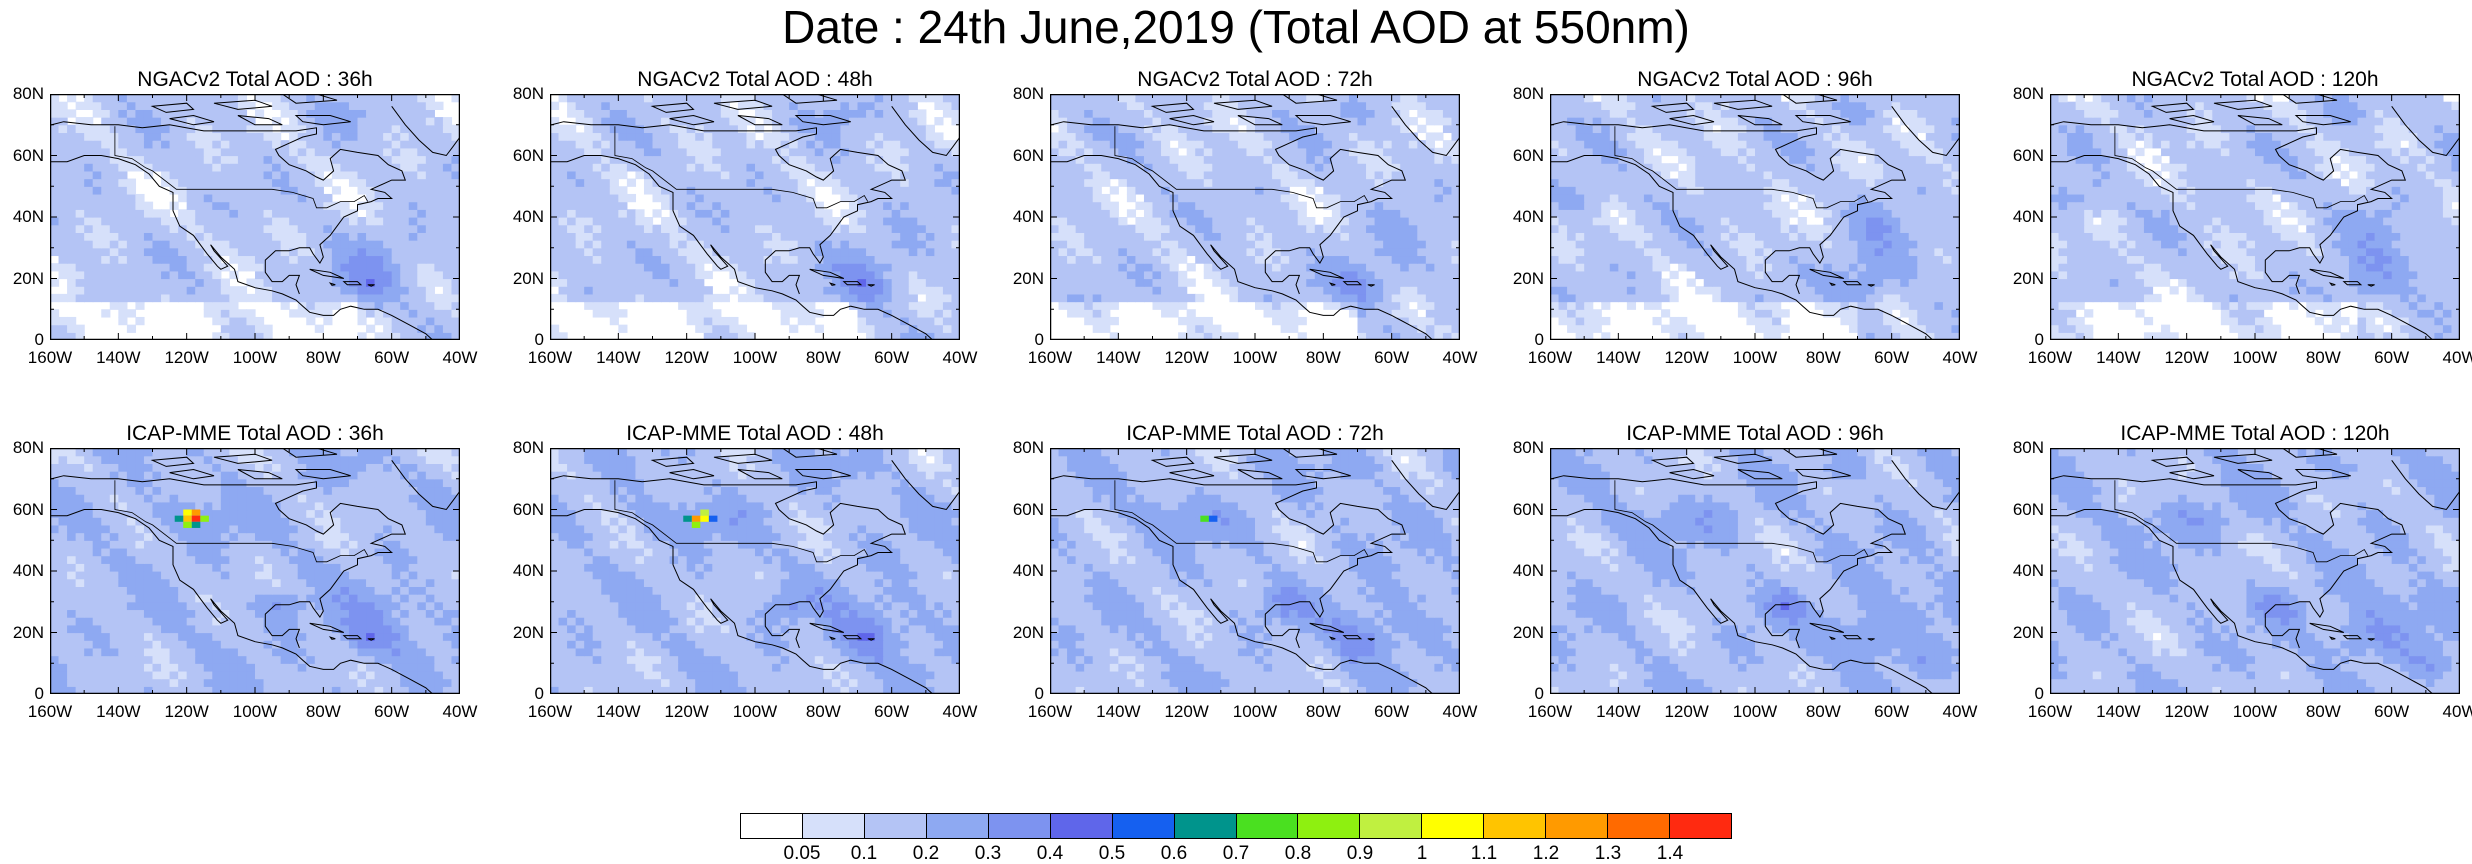 The height and width of the screenshot is (864, 2472). What do you see at coordinates (755, 204) in the screenshot?
I see `map-panel: NGACv2 Total AOD : 48h` at bounding box center [755, 204].